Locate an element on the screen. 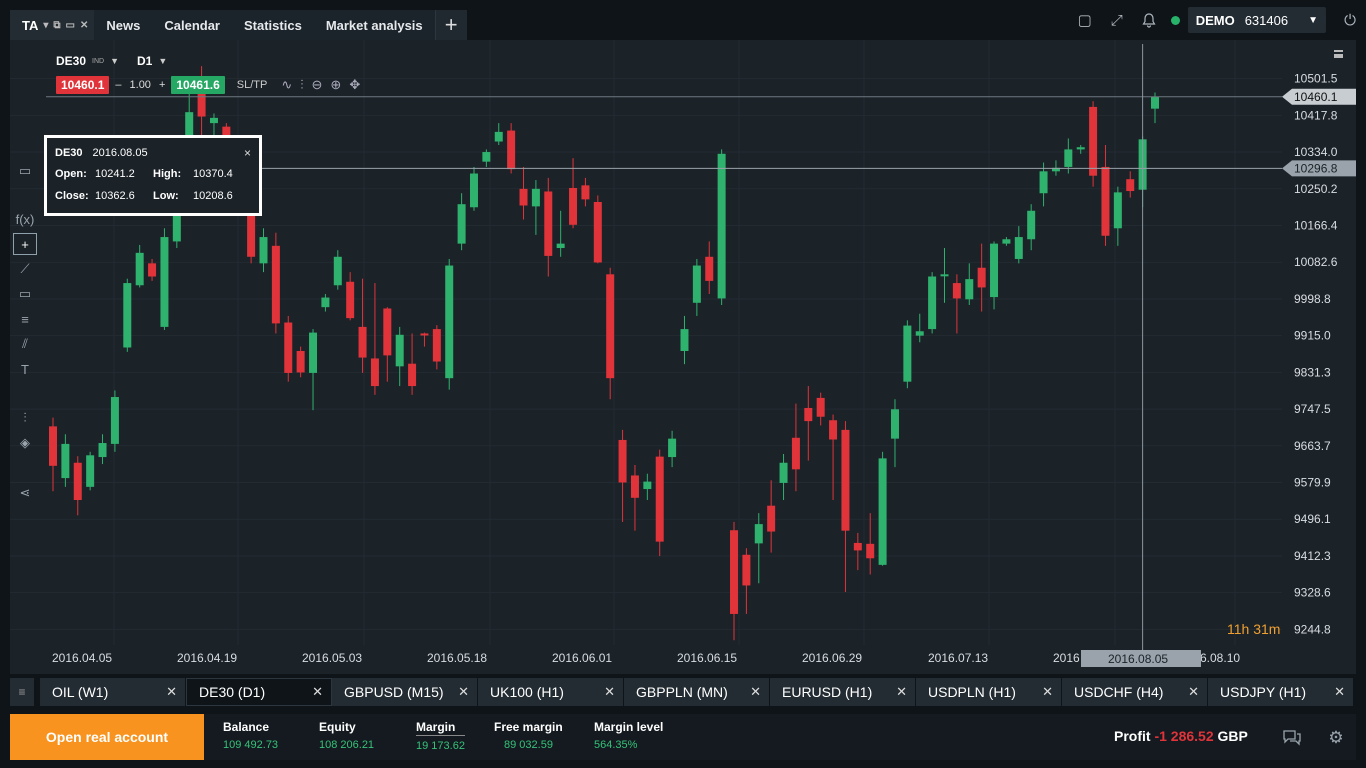 This screenshot has height=768, width=1366. tab-ta: TA ▾ ⧉ ▭ ✕ is located at coordinates (52, 25).